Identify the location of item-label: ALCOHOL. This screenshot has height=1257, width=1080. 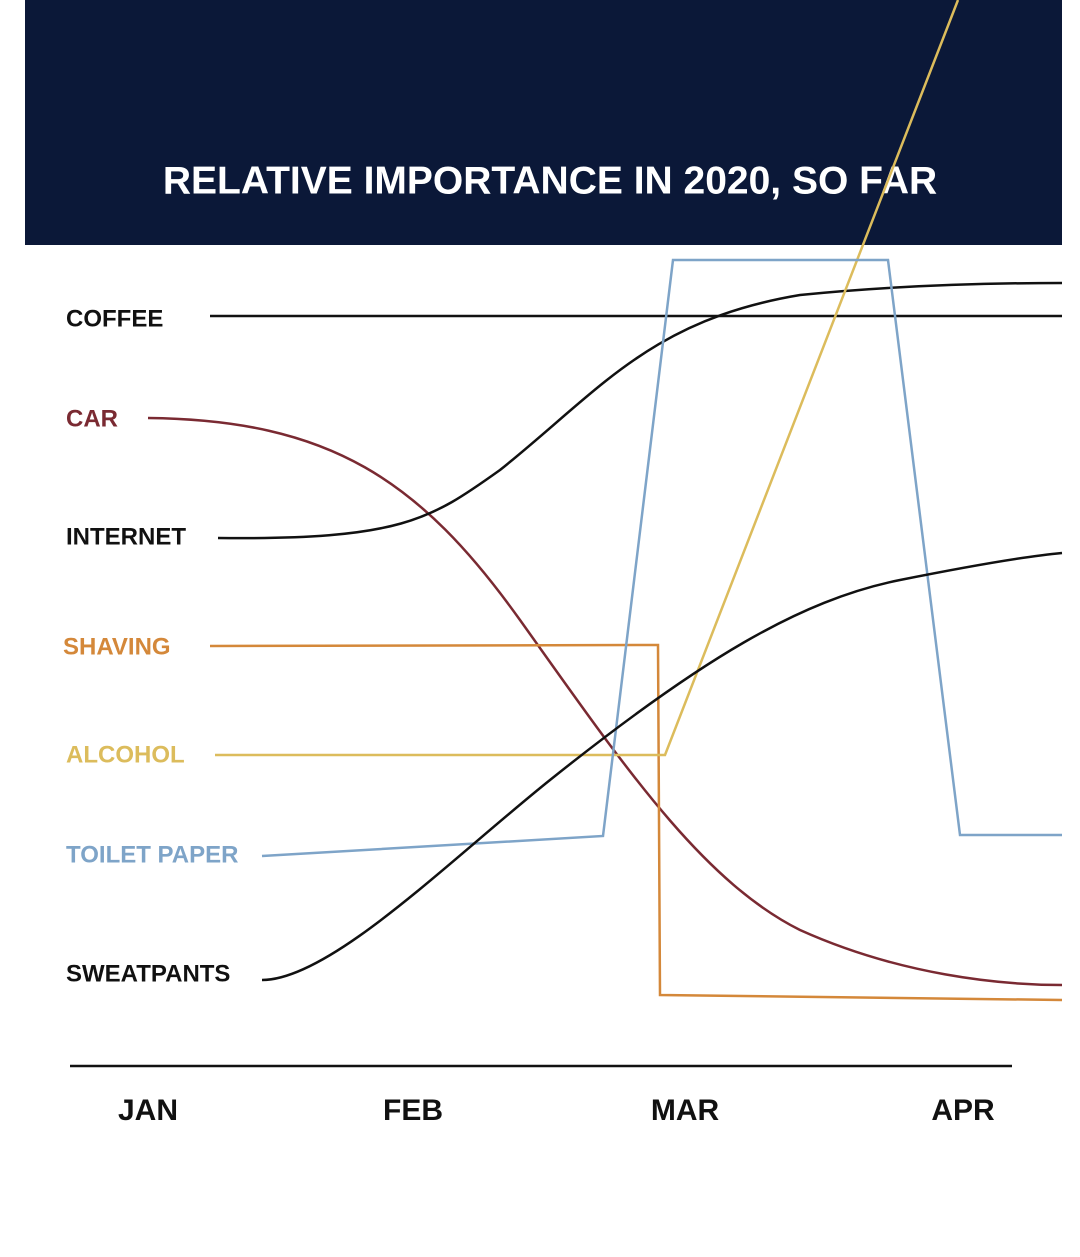
(125, 754).